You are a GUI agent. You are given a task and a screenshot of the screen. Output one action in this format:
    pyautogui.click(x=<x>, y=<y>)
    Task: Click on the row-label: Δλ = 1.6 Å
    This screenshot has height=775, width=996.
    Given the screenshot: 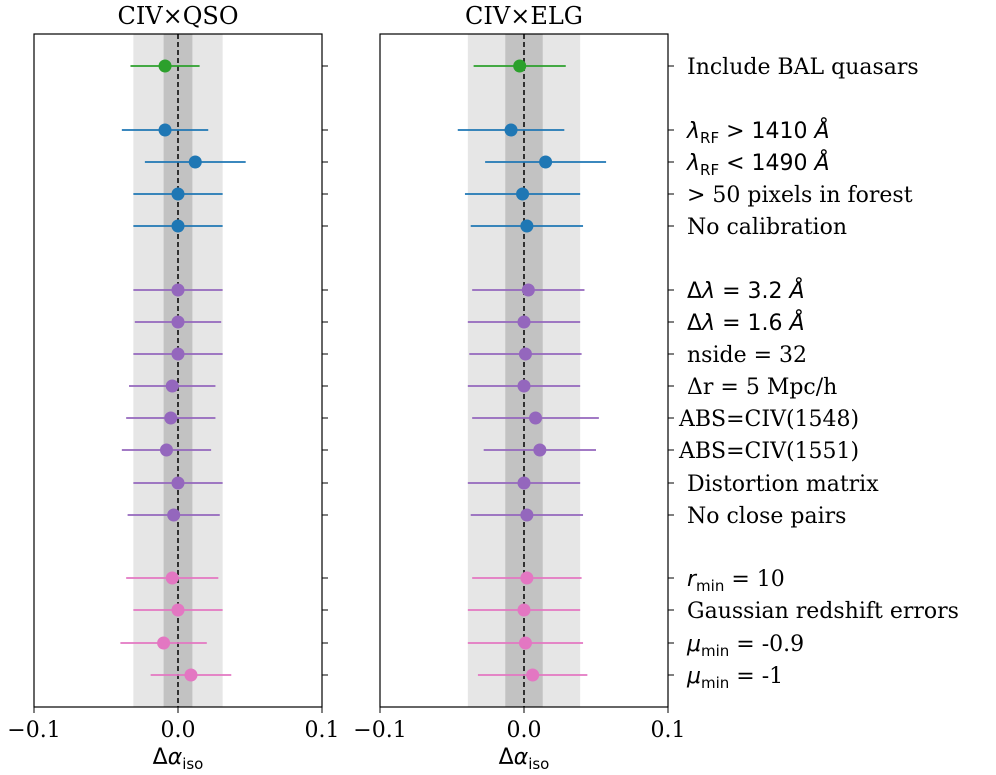 What is the action you would take?
    pyautogui.click(x=746, y=322)
    